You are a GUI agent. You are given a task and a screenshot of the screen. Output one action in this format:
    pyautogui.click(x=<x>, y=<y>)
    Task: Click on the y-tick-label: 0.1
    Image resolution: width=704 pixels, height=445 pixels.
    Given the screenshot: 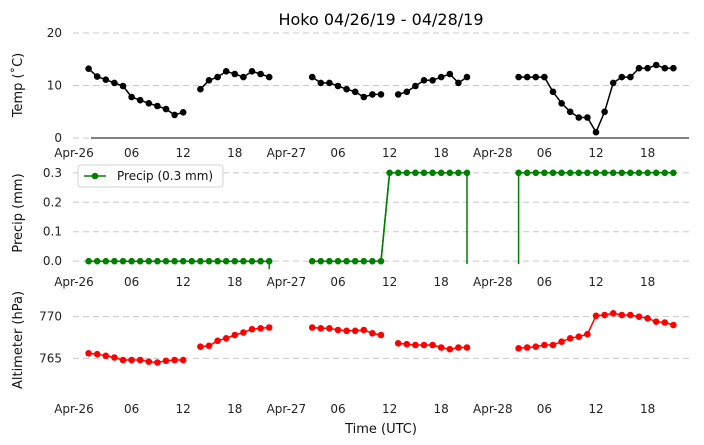 What is the action you would take?
    pyautogui.click(x=52, y=232)
    